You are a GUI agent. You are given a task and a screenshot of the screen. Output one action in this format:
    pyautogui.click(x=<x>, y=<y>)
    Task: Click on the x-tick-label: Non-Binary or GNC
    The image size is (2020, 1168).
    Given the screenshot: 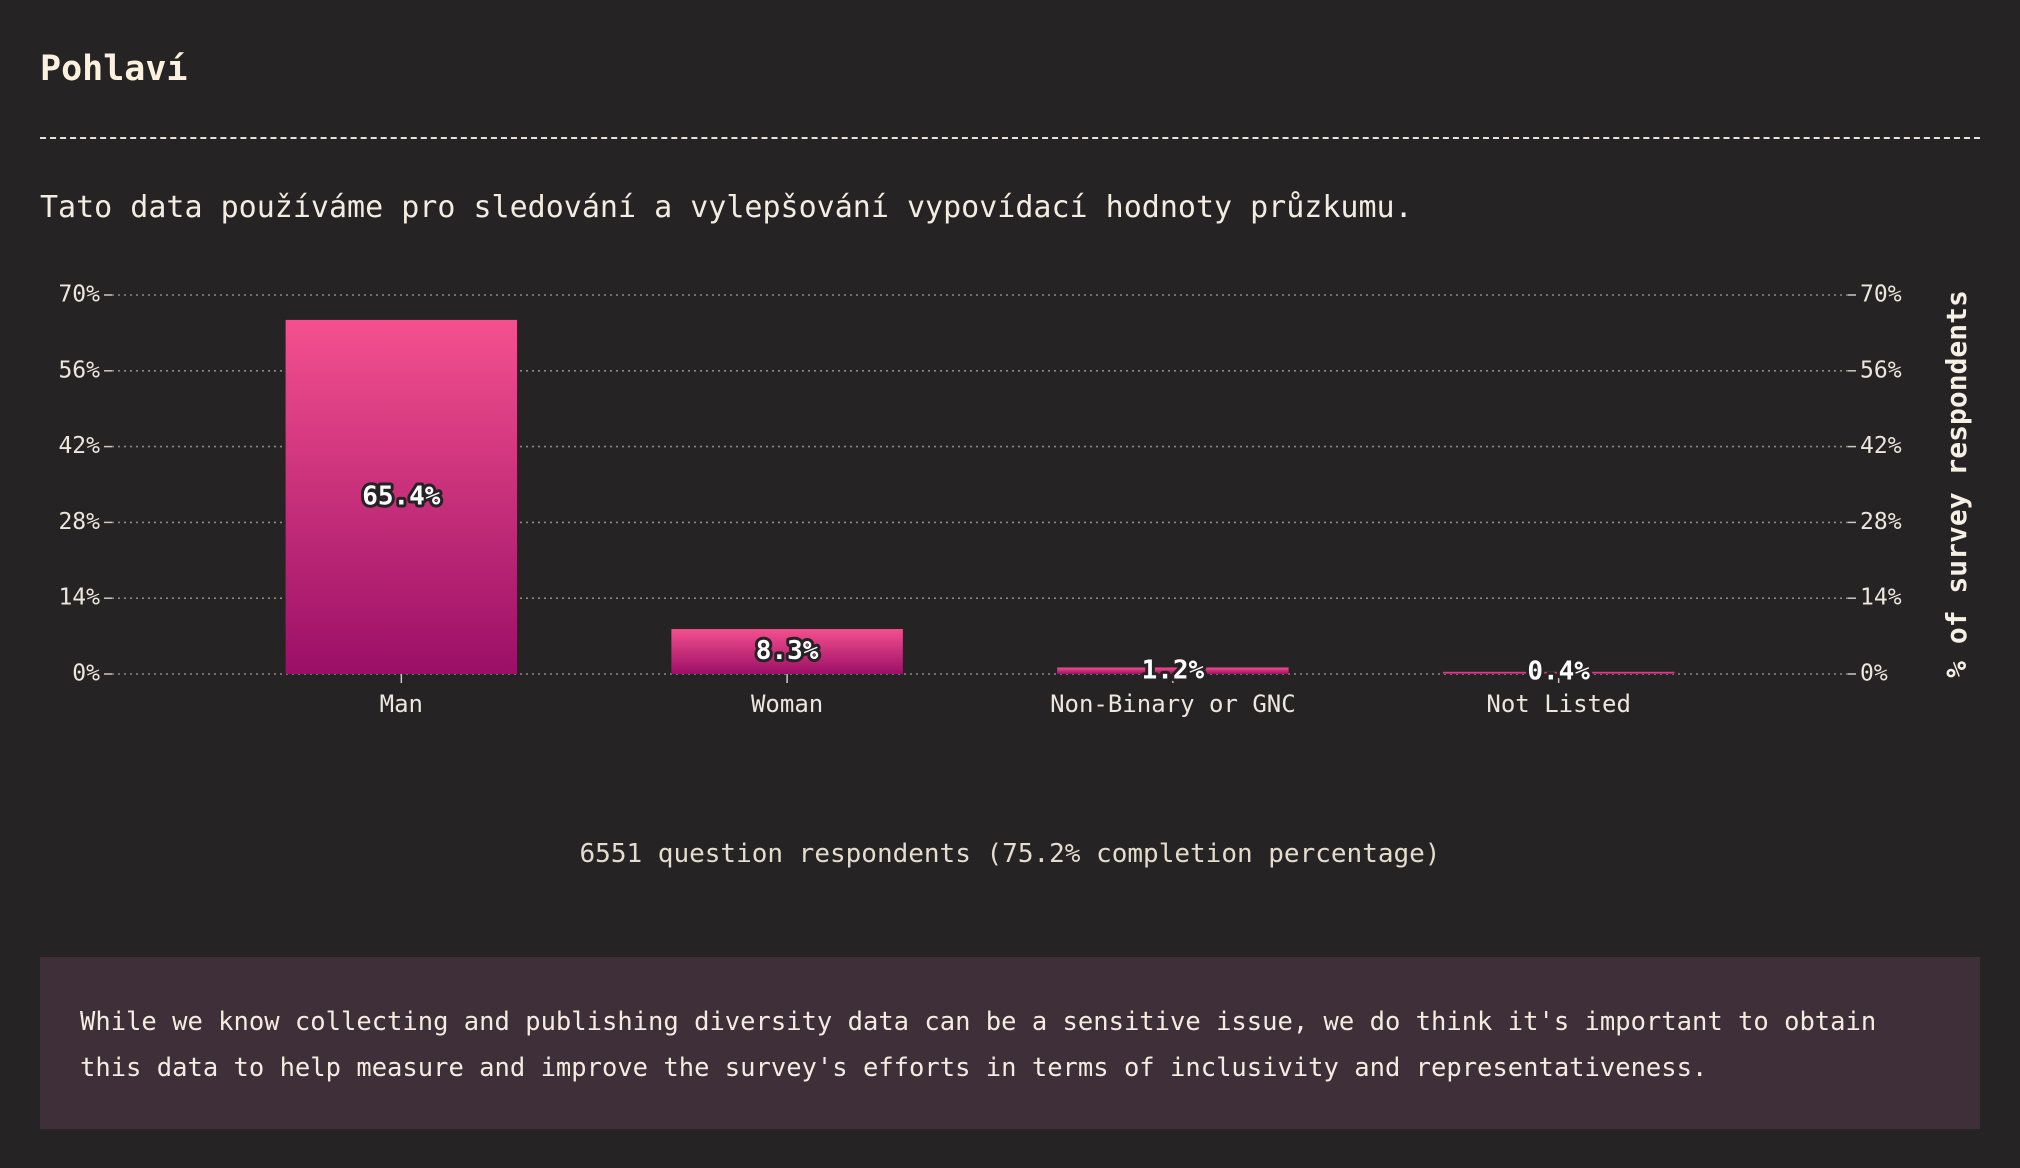 What is the action you would take?
    pyautogui.click(x=1173, y=704)
    